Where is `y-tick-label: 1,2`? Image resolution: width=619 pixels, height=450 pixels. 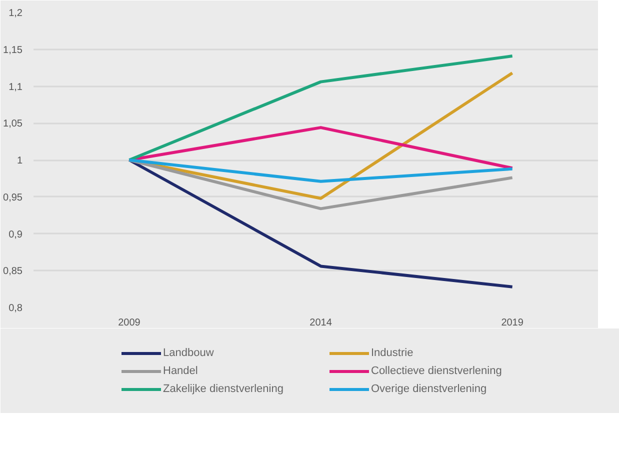 y-tick-label: 1,2 is located at coordinates (15, 13).